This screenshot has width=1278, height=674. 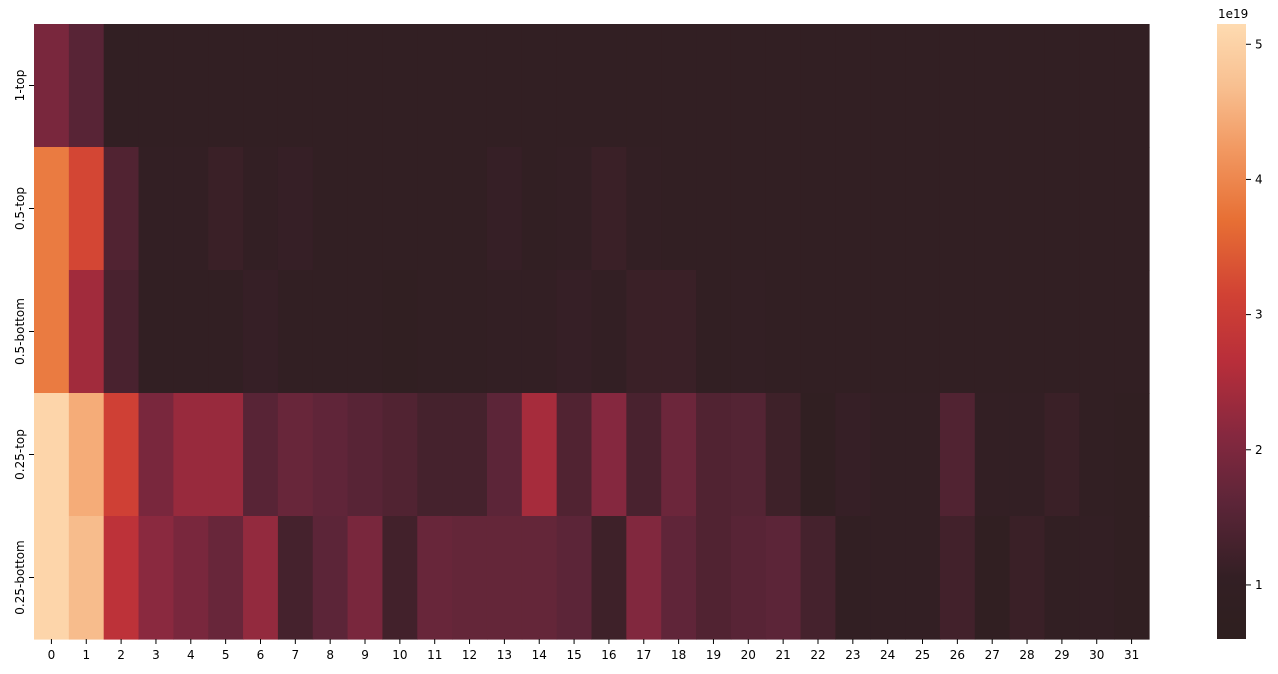 I want to click on colorbar: 1 2 3 4 5 1e19, so click(x=1240, y=323).